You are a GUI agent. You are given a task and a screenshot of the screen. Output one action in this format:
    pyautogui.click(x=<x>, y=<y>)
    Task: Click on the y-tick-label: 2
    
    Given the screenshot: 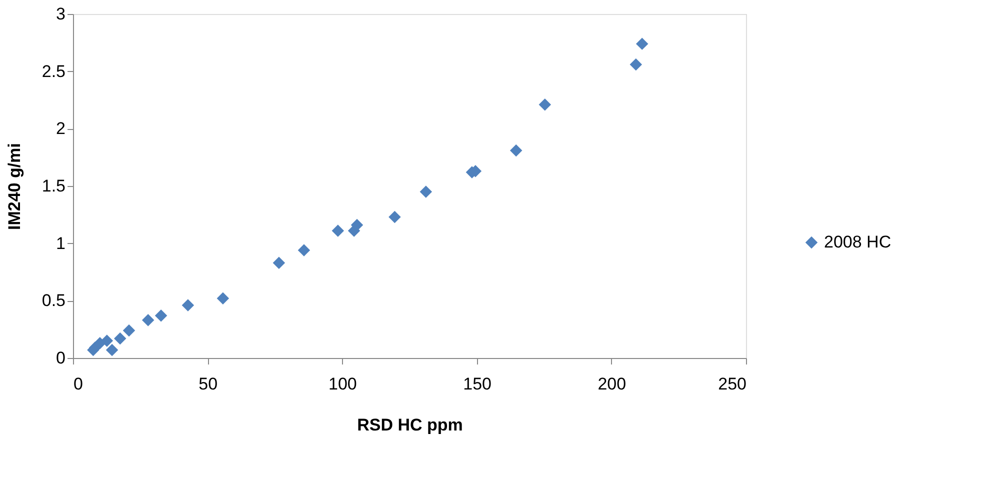 What is the action you would take?
    pyautogui.click(x=61, y=128)
    